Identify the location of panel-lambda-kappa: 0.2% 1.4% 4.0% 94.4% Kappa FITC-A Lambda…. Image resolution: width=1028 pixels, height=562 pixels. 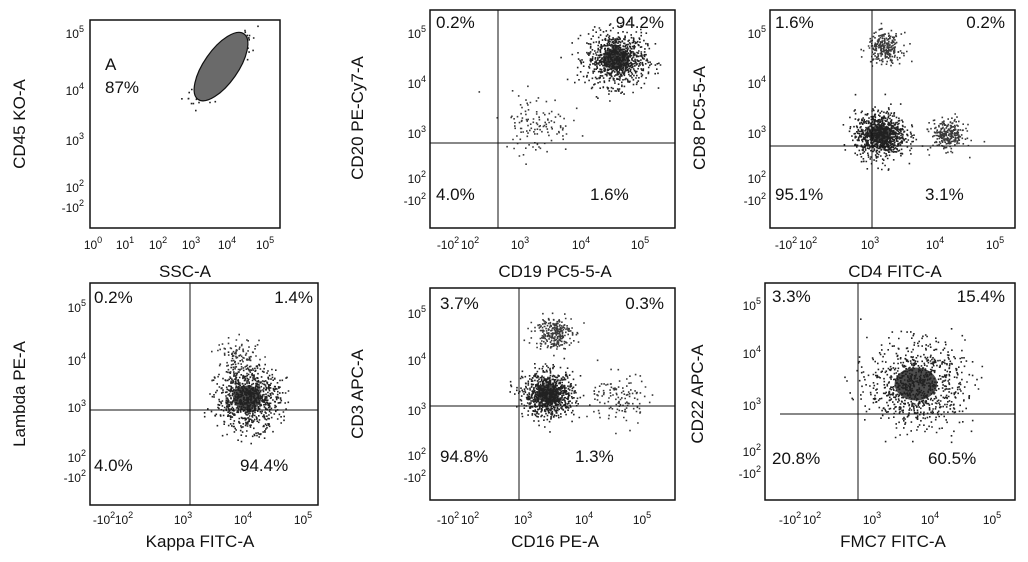
(164, 416).